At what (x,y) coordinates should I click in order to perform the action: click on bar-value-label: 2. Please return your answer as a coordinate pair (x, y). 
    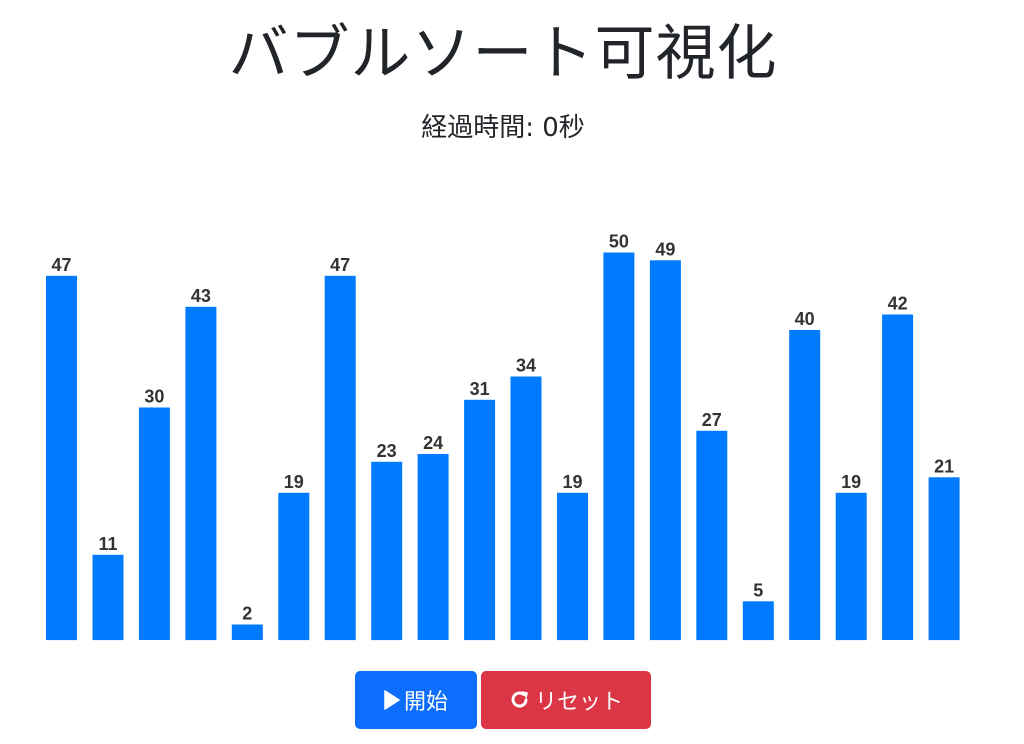
    Looking at the image, I should click on (247, 614).